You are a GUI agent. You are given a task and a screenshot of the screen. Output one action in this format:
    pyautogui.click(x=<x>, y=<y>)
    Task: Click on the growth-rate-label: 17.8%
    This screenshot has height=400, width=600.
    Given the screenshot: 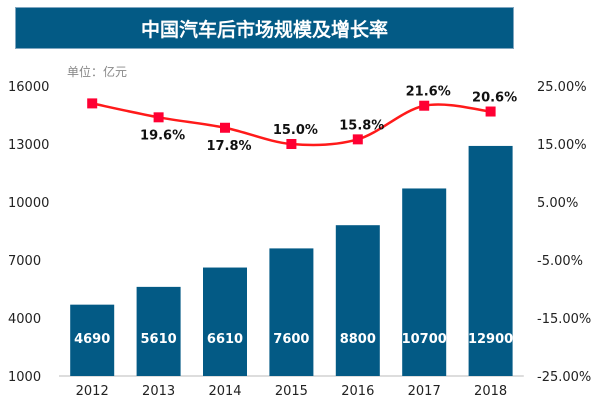 What is the action you would take?
    pyautogui.click(x=228, y=146)
    